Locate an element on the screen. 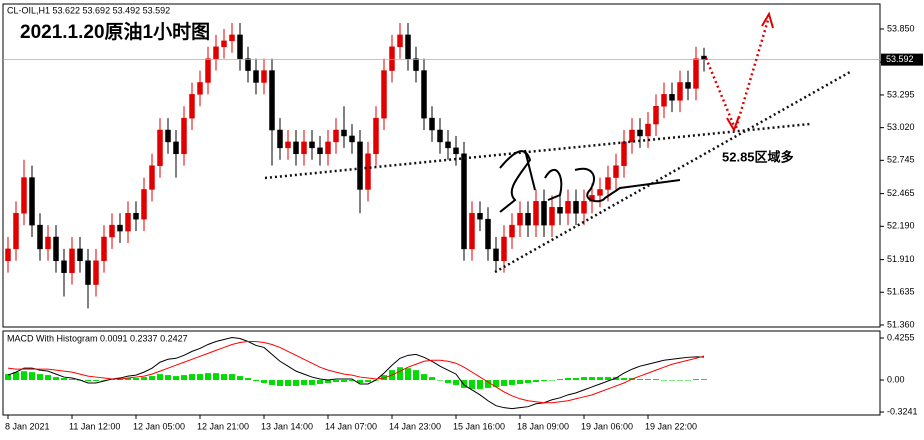 The width and height of the screenshot is (924, 440). indicator-line is located at coordinates (356, 372).